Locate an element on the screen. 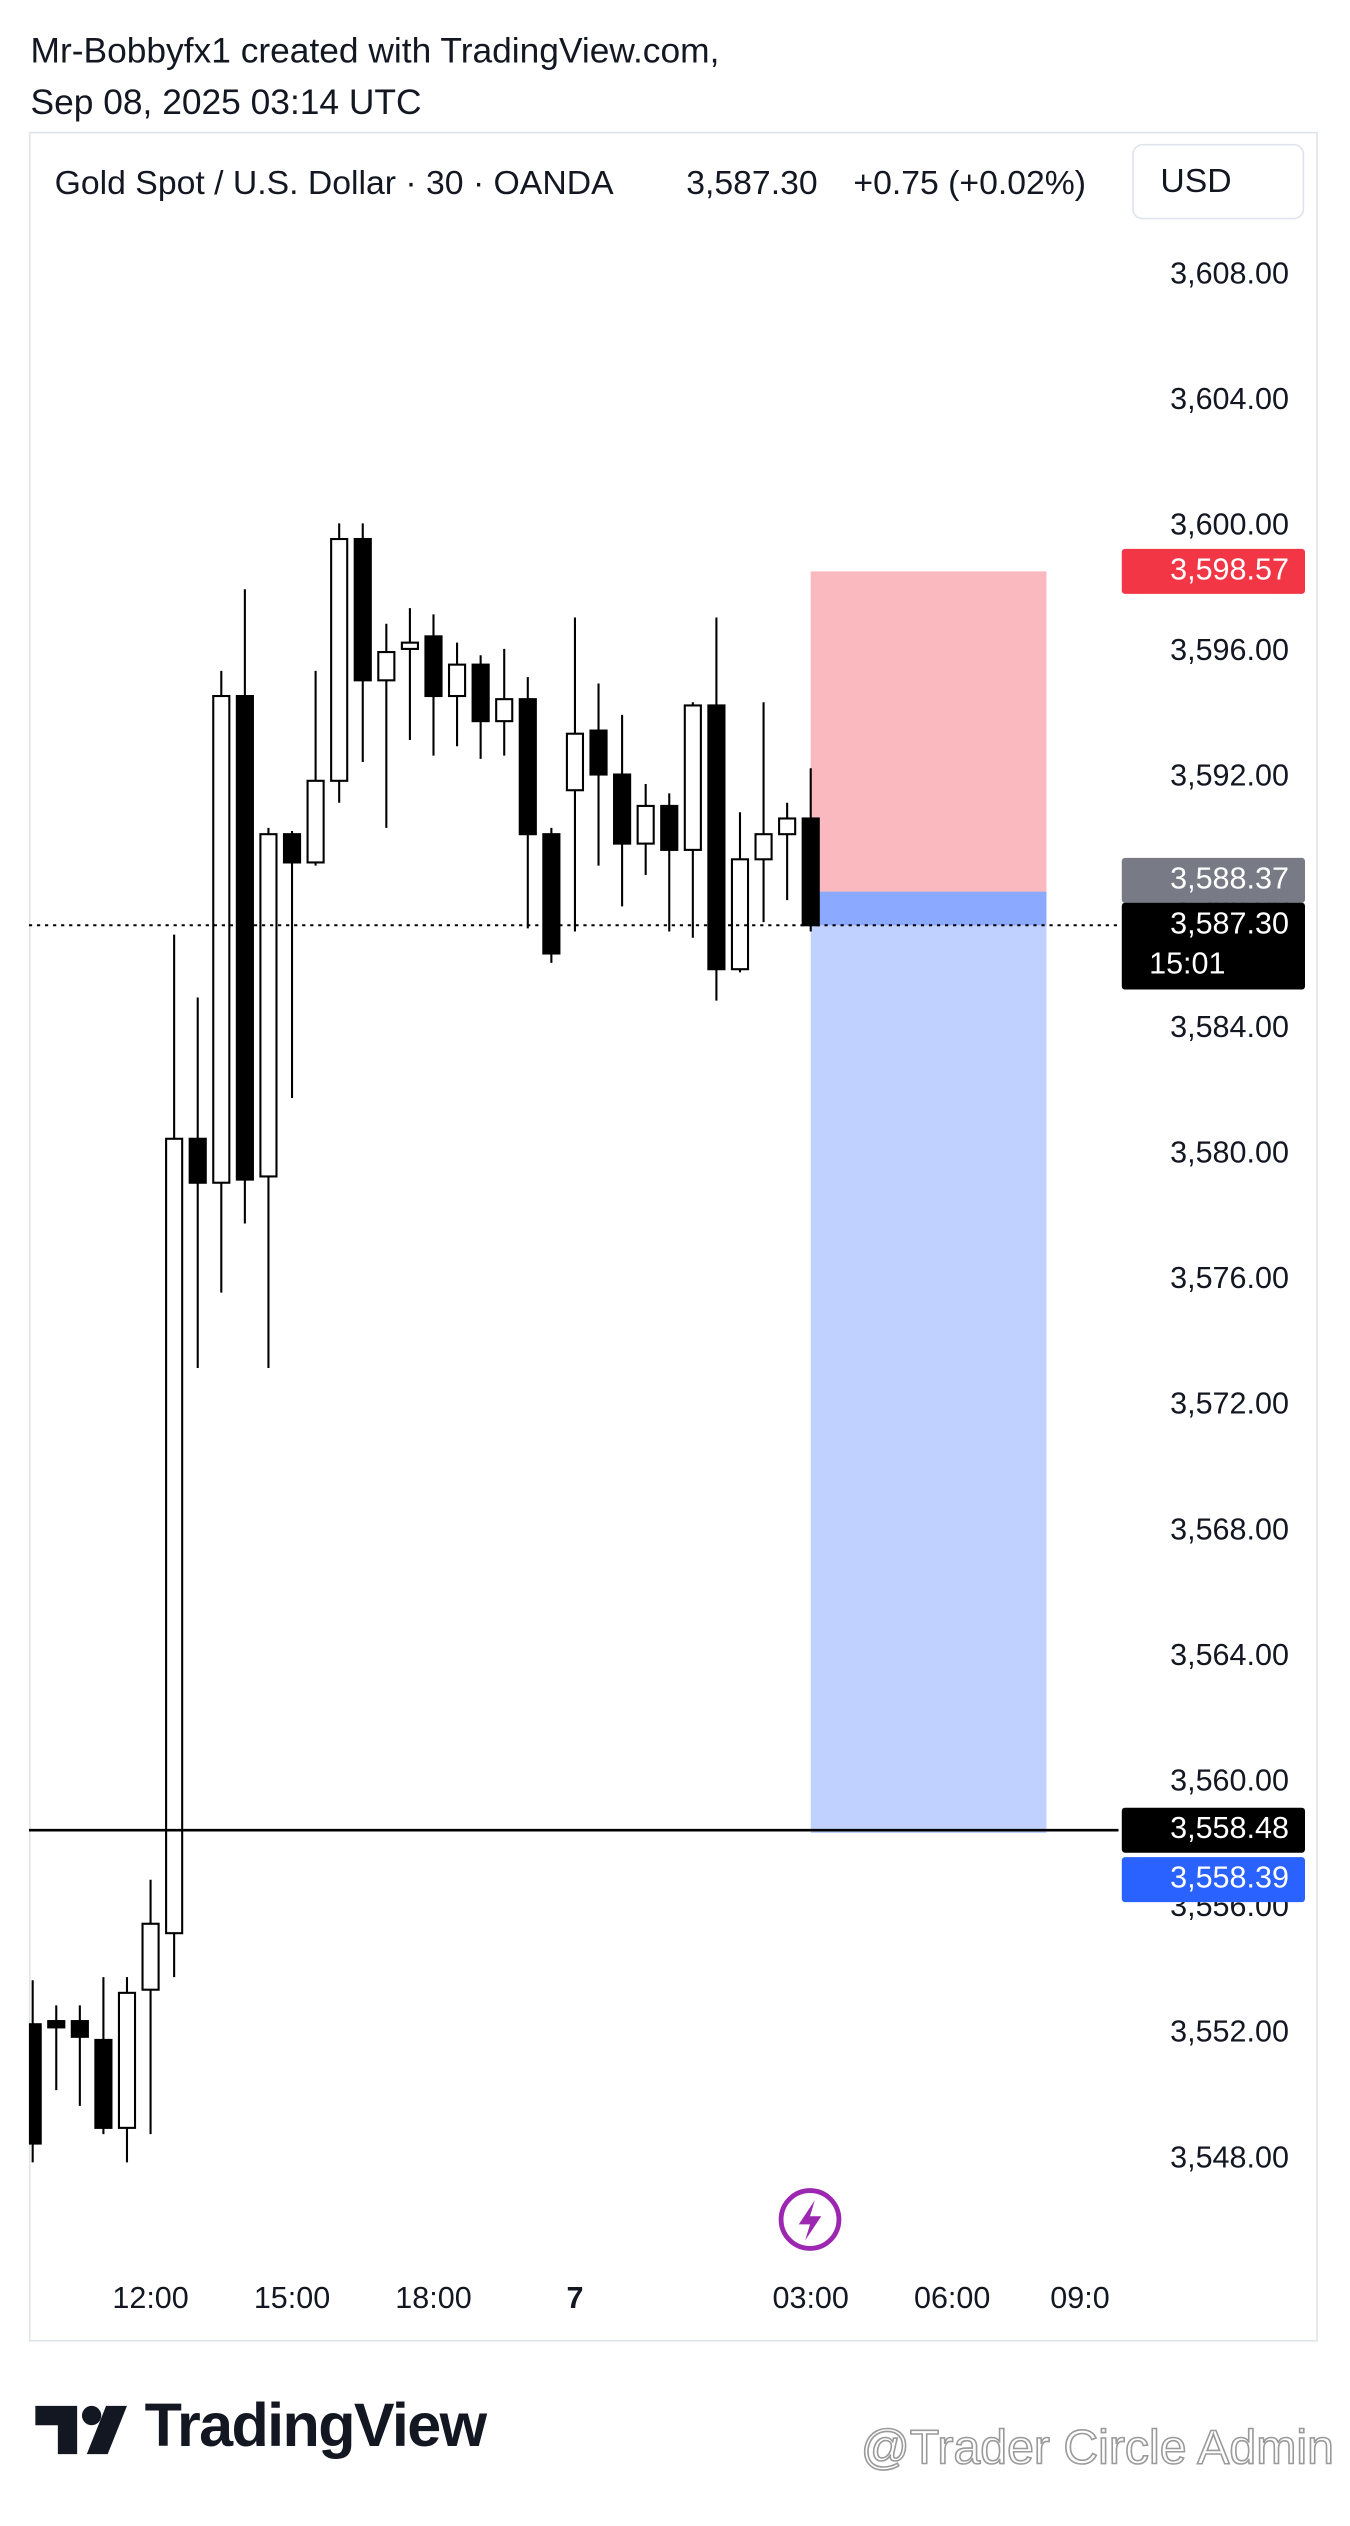  price-label: 3,598.57 is located at coordinates (1229, 569).